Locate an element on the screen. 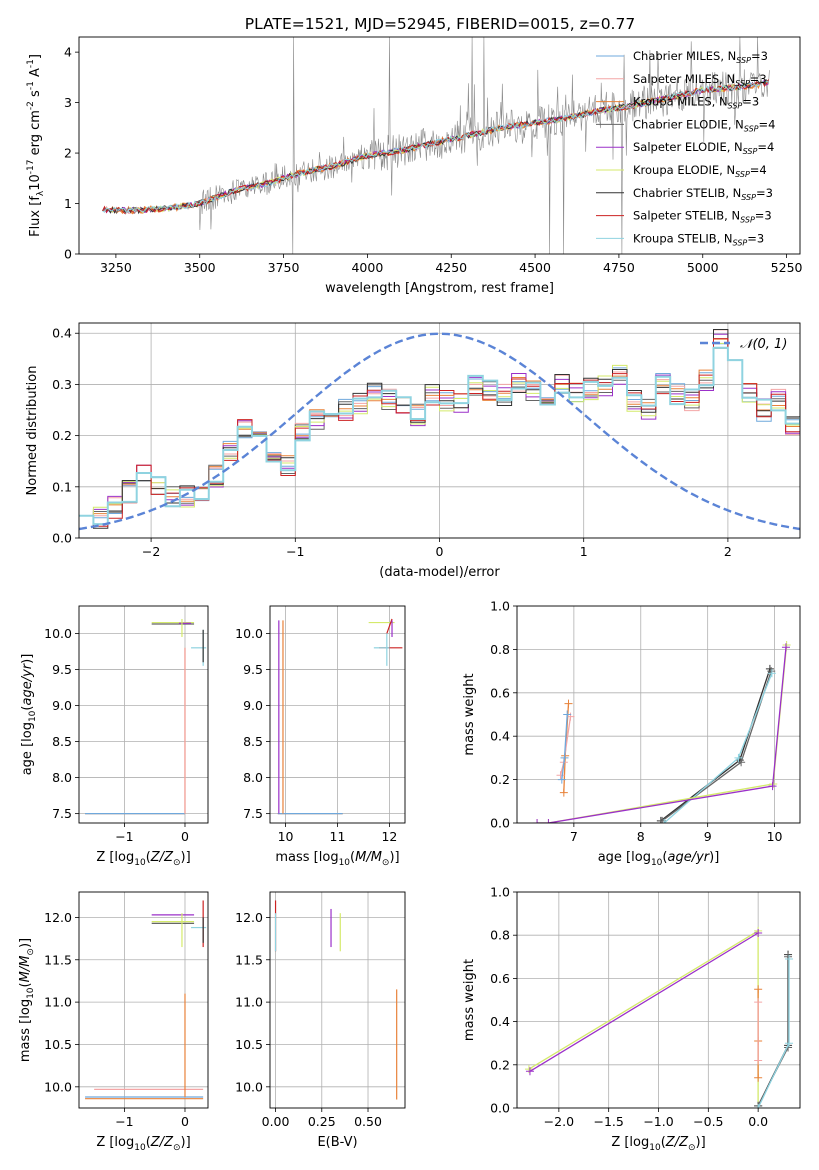  x-axis-label: age [log10​(age/yr)] is located at coordinates (659, 859).